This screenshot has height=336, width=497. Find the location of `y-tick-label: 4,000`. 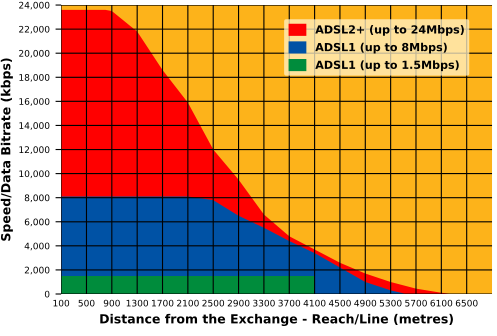

y-tick-label: 4,000 is located at coordinates (37, 246).